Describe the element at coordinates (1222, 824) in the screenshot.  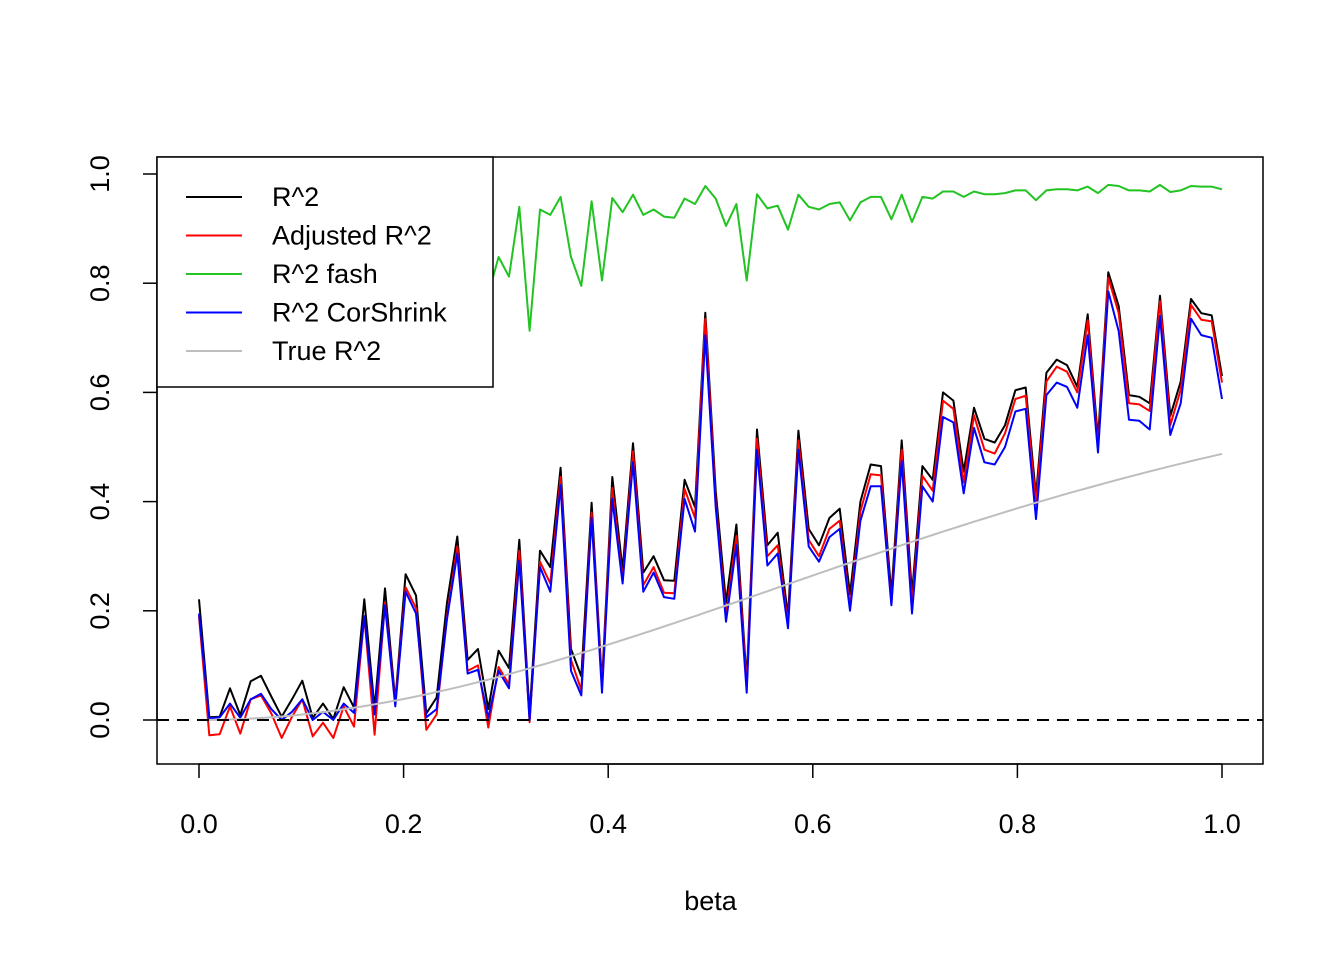
I see `x-tick-label: 1.0` at that location.